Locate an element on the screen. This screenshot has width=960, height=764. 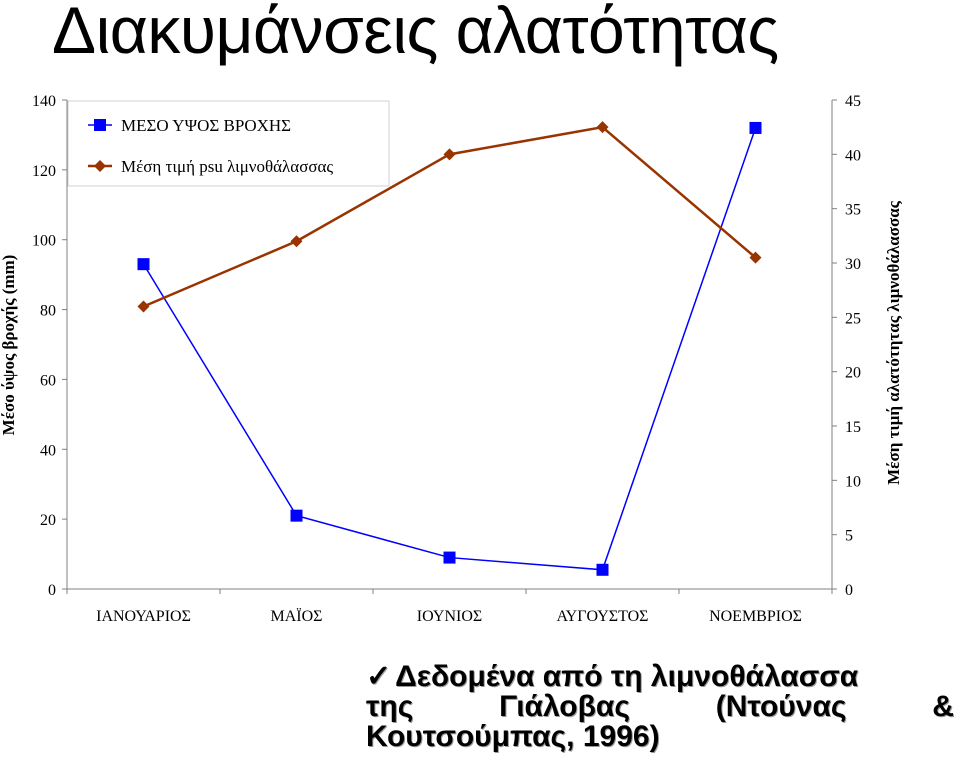
x-axis-tick-label: ΙΟΥΝΙΟΣ is located at coordinates (449, 616).